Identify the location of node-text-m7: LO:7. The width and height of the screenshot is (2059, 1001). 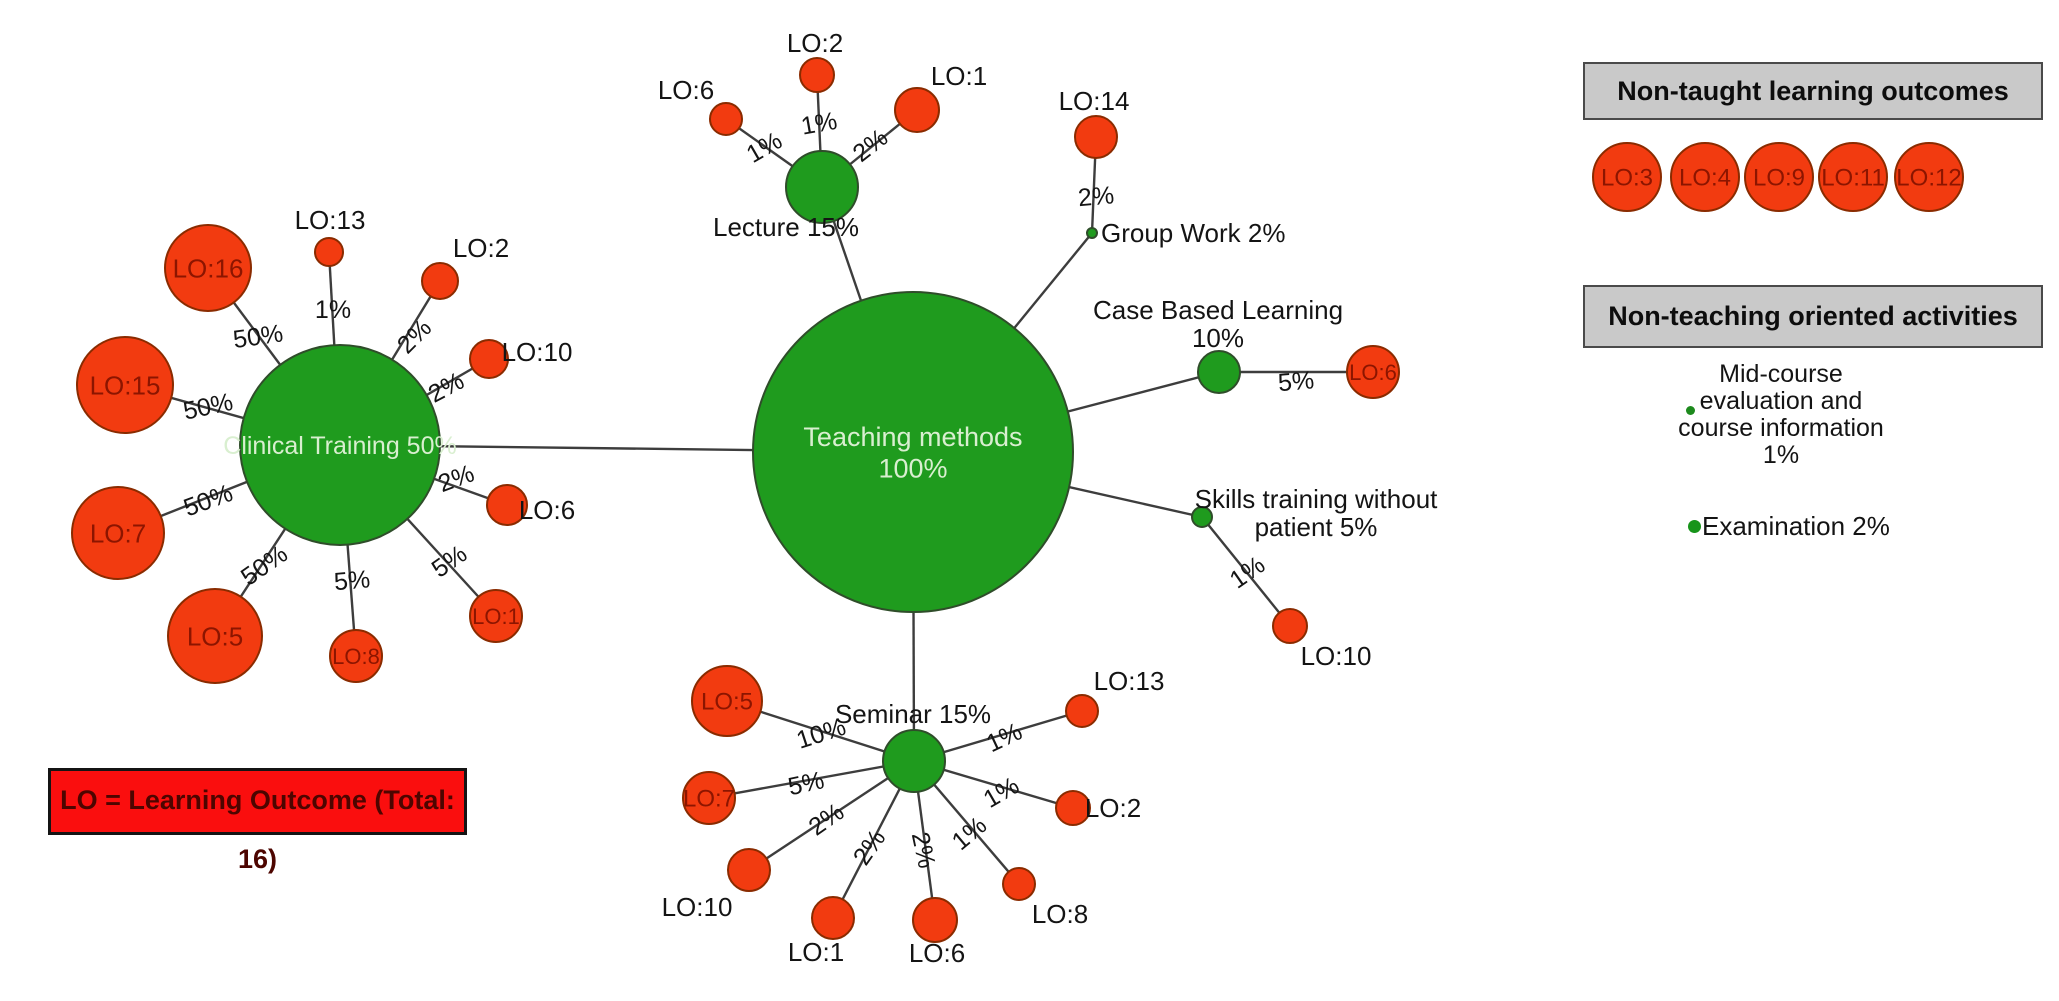
(709, 799).